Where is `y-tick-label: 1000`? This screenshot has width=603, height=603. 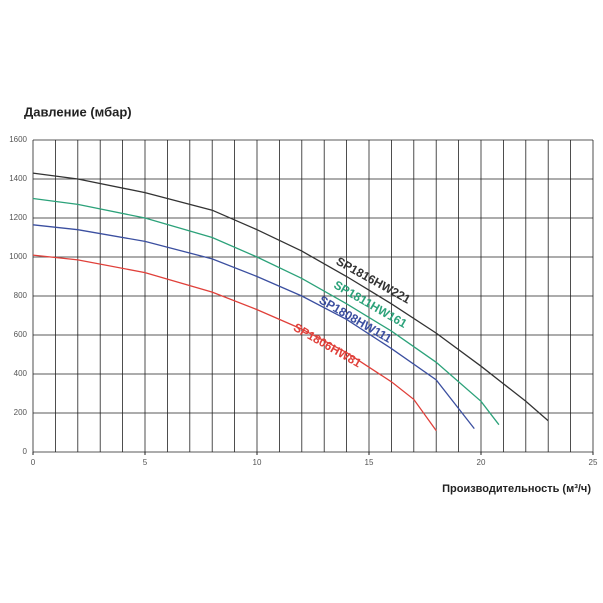
y-tick-label: 1000 is located at coordinates (18, 256).